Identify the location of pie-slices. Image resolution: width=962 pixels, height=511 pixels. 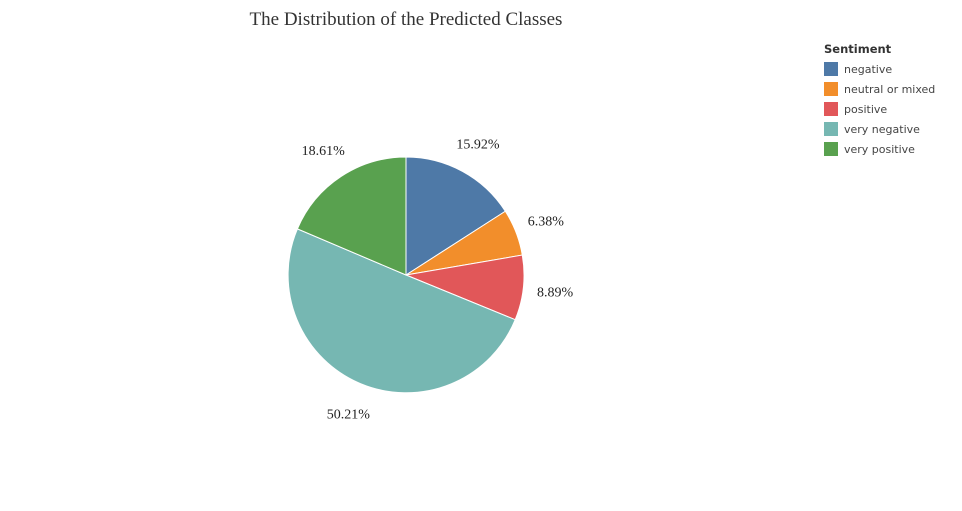
(406, 275).